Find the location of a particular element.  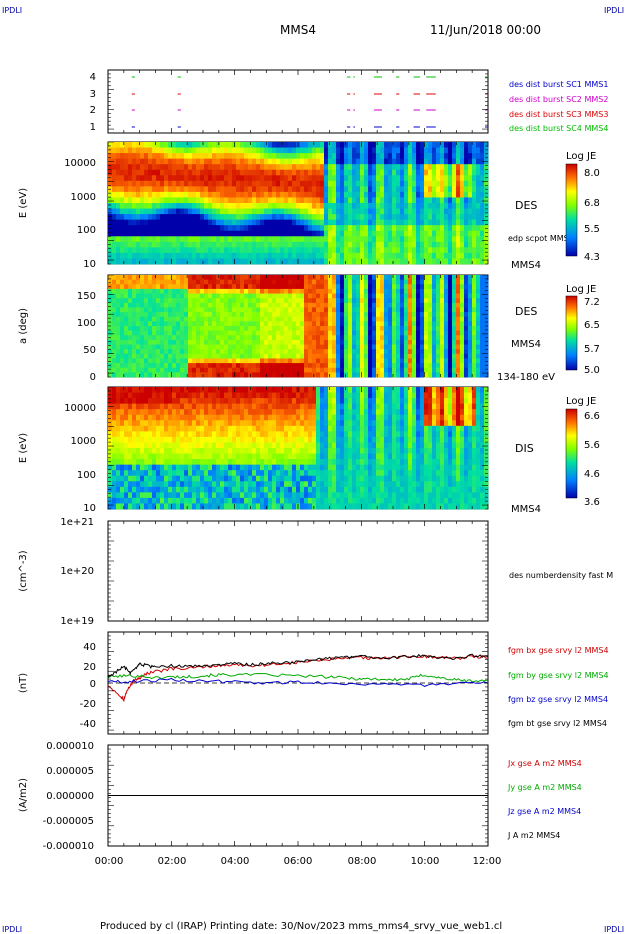

header-date: 11/Jun/2018 00:00 is located at coordinates (485, 30).